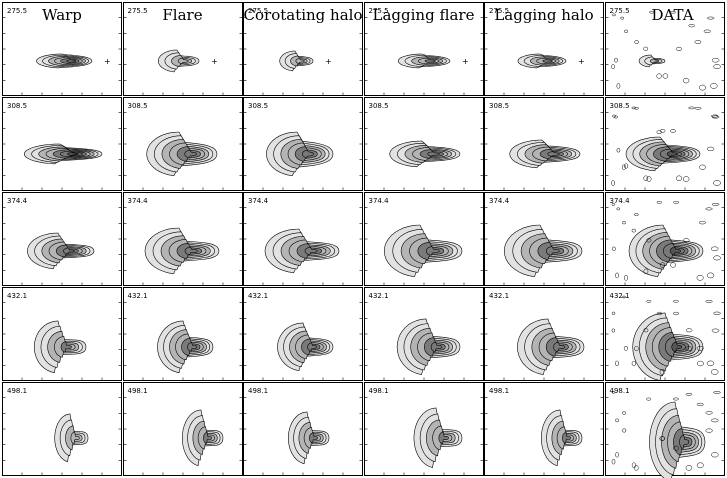 Image resolution: width=727 pixels, height=478 pixels. I want to click on column-title: DATA, so click(672, 15).